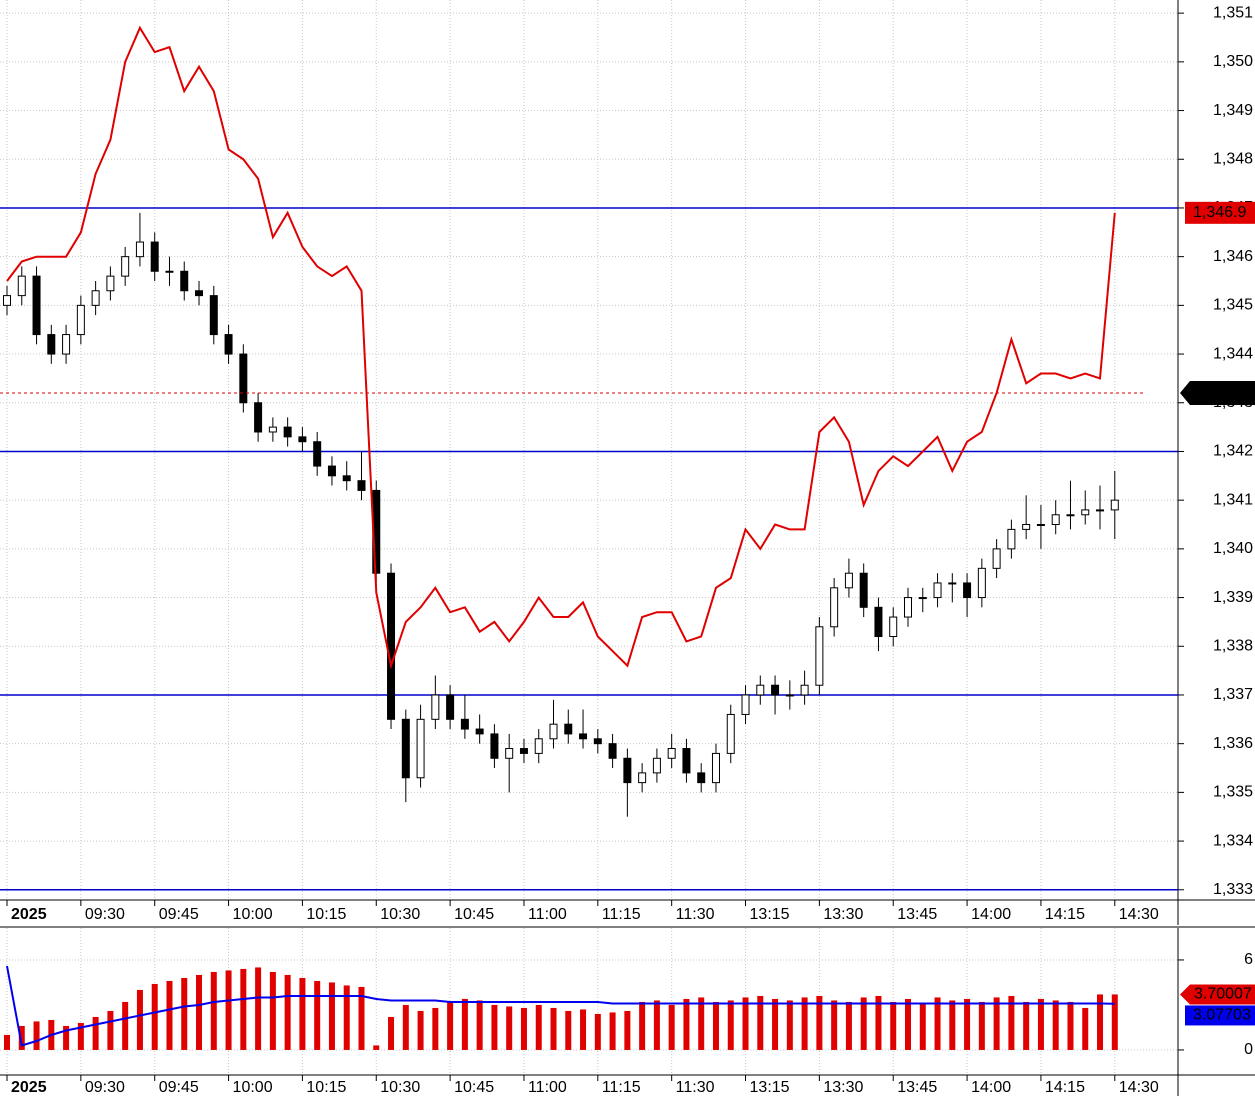 The height and width of the screenshot is (1096, 1255). I want to click on bar-last-label-box, so click(1217, 994).